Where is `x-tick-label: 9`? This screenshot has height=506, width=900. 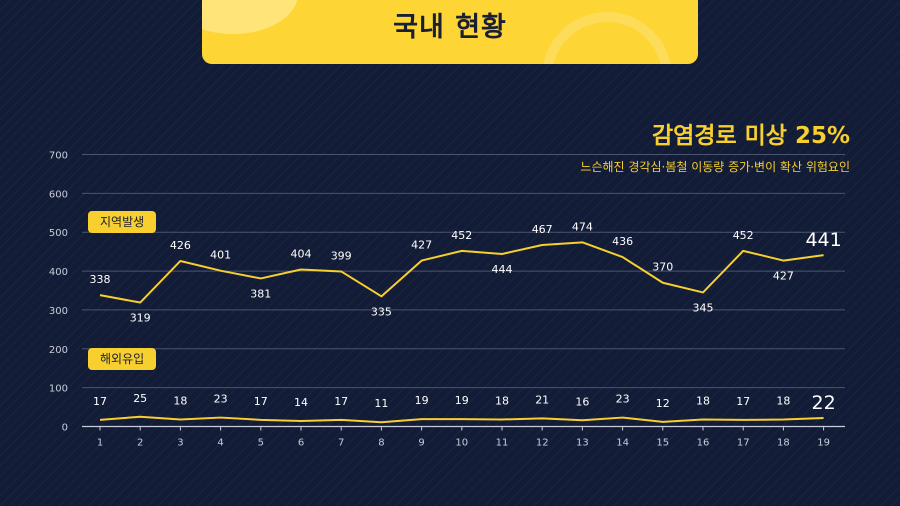 x-tick-label: 9 is located at coordinates (421, 443).